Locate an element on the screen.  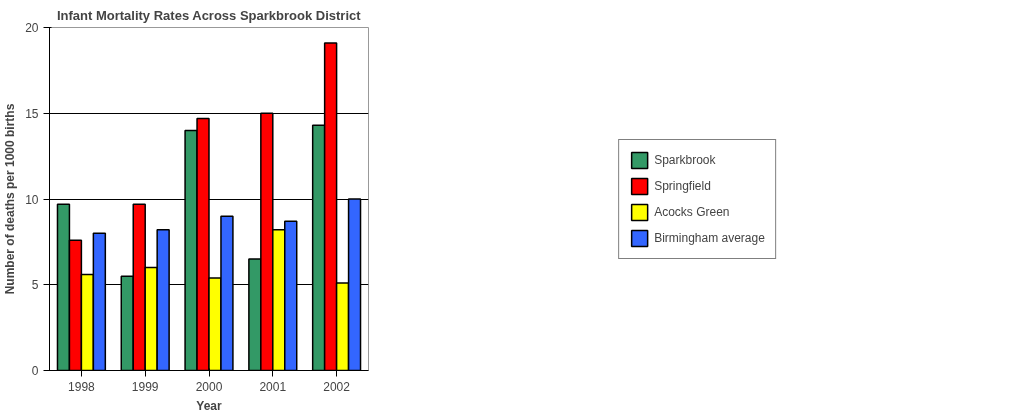
x-tick-label: 2000 is located at coordinates (209, 386).